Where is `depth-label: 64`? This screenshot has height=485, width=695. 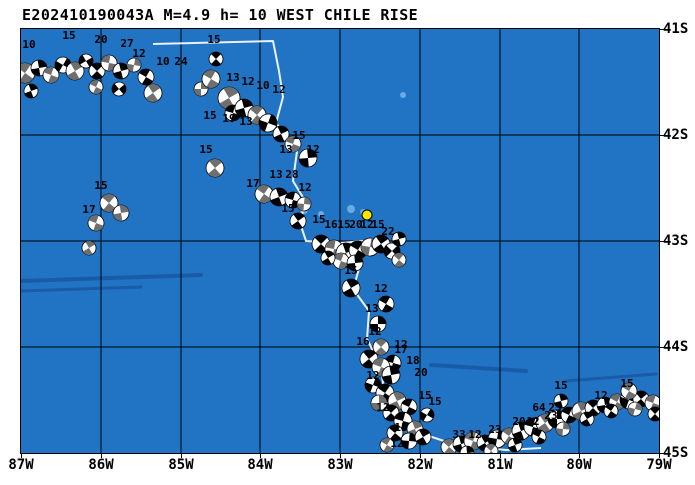 depth-label: 64 is located at coordinates (539, 407).